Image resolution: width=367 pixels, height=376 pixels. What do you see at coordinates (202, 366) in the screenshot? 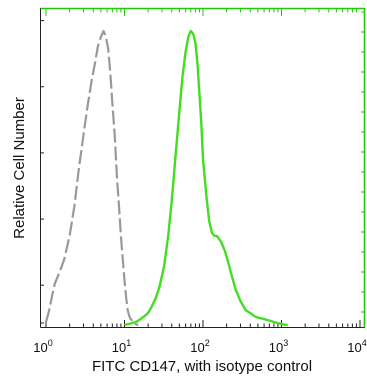
I see `x-axis-title: FITC CD147, with isotype control` at bounding box center [202, 366].